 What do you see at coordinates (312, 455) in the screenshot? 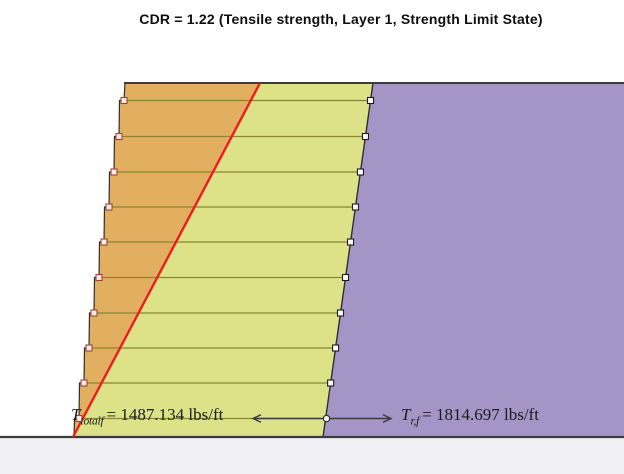
I see `below-ground-area` at bounding box center [312, 455].